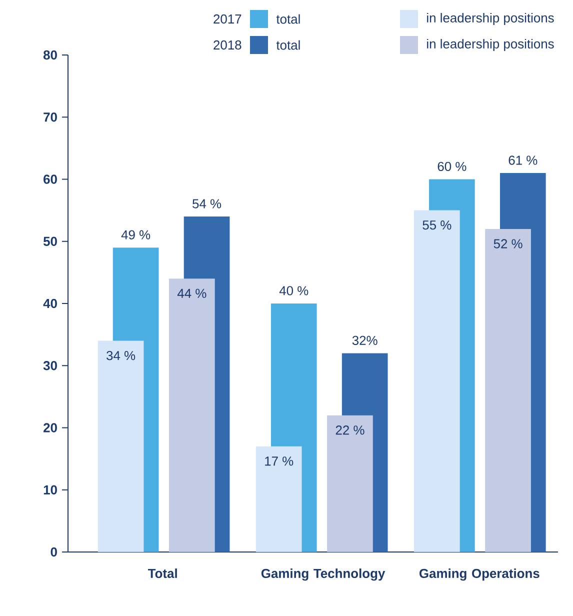  What do you see at coordinates (50, 179) in the screenshot?
I see `y-tick-label: 60` at bounding box center [50, 179].